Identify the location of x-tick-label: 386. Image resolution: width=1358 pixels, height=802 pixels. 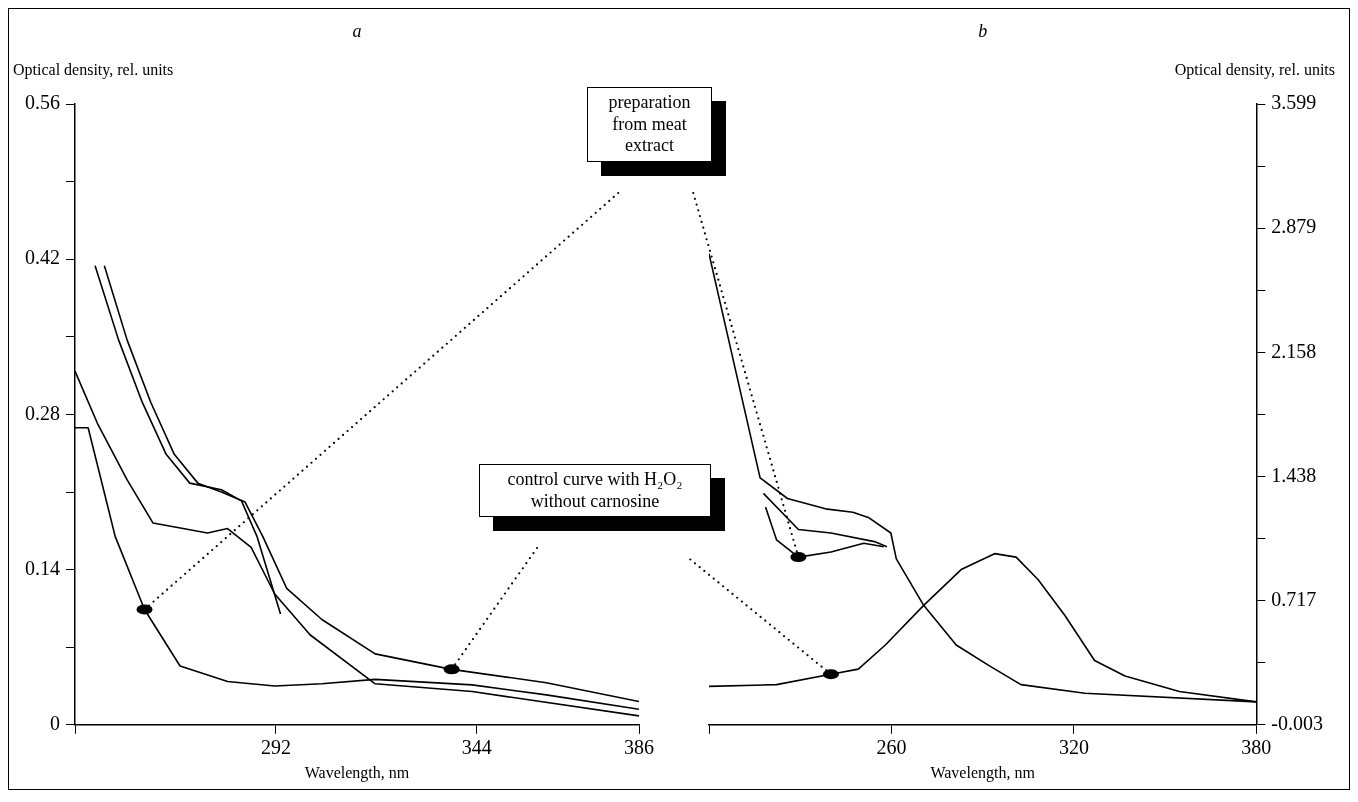
(639, 747).